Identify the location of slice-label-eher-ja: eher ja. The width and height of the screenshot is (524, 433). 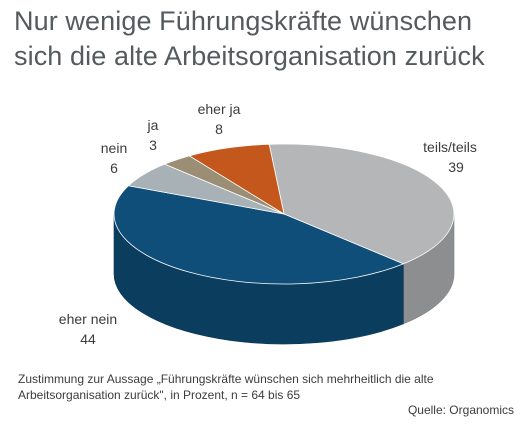
(219, 109).